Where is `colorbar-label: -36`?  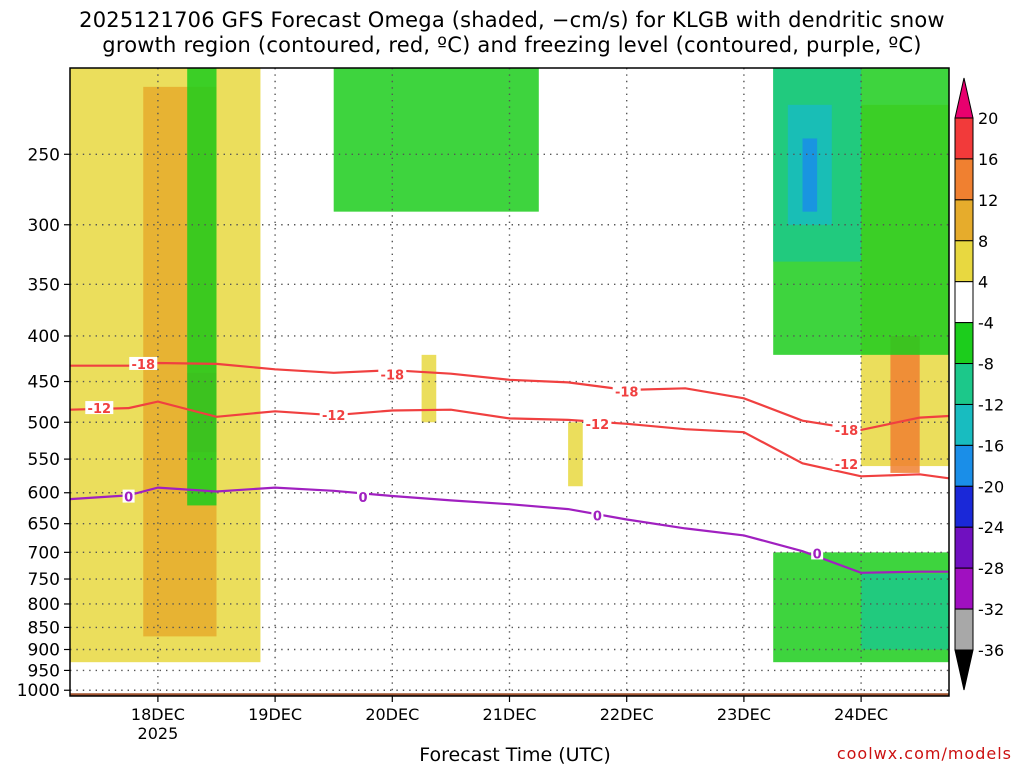
colorbar-label: -36 is located at coordinates (991, 650).